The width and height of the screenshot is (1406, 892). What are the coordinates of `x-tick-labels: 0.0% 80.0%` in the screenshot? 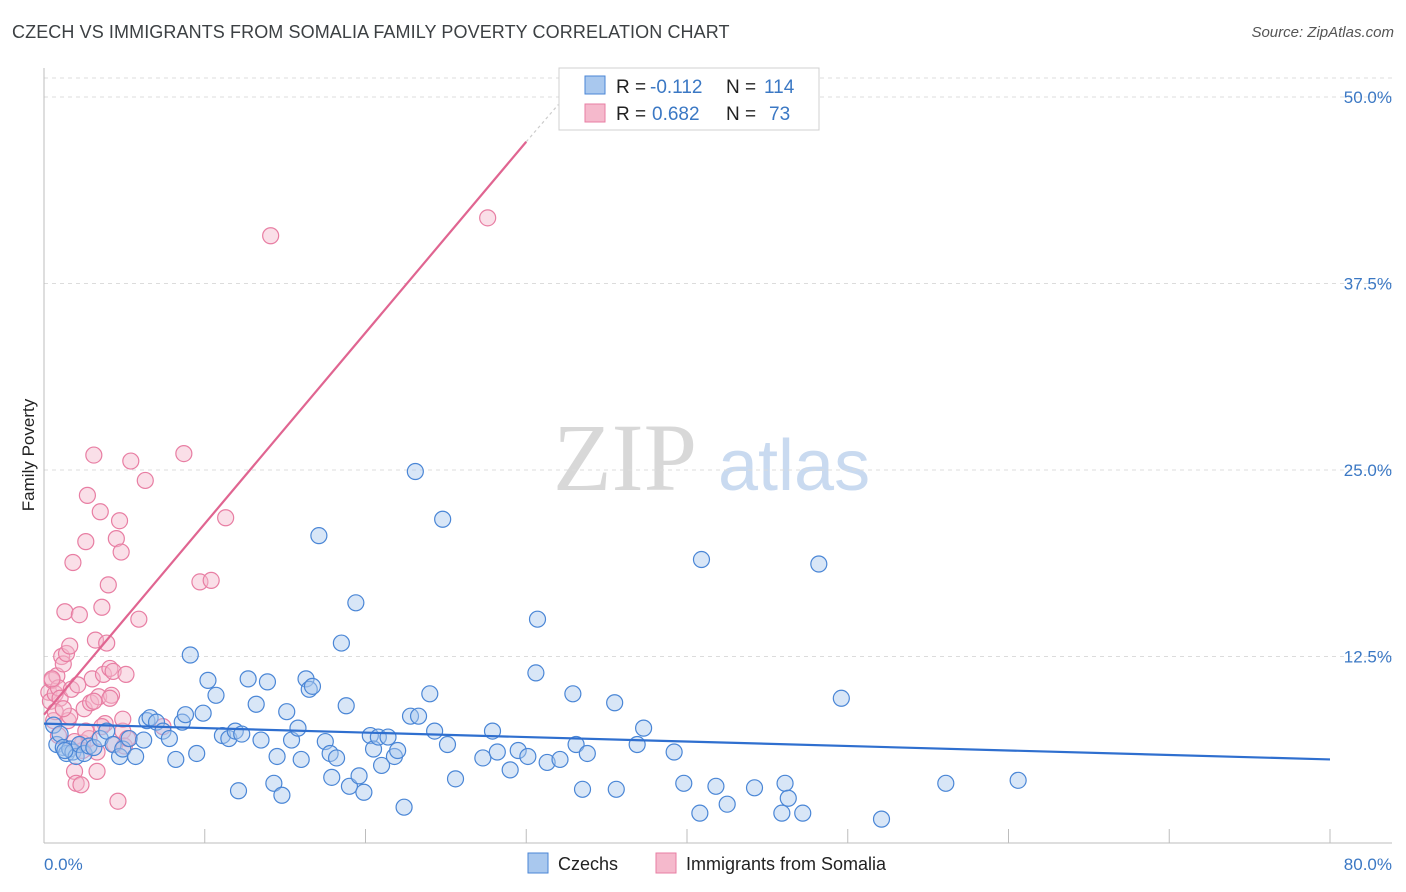 It's located at (718, 864).